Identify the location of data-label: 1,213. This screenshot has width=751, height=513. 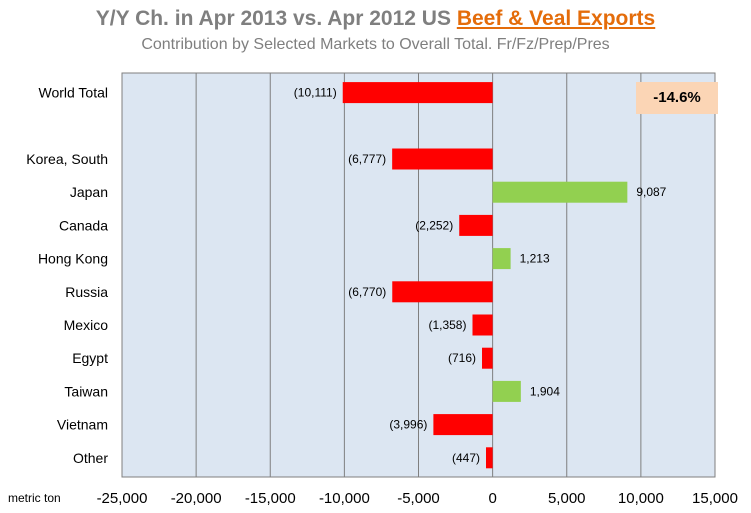
(535, 259).